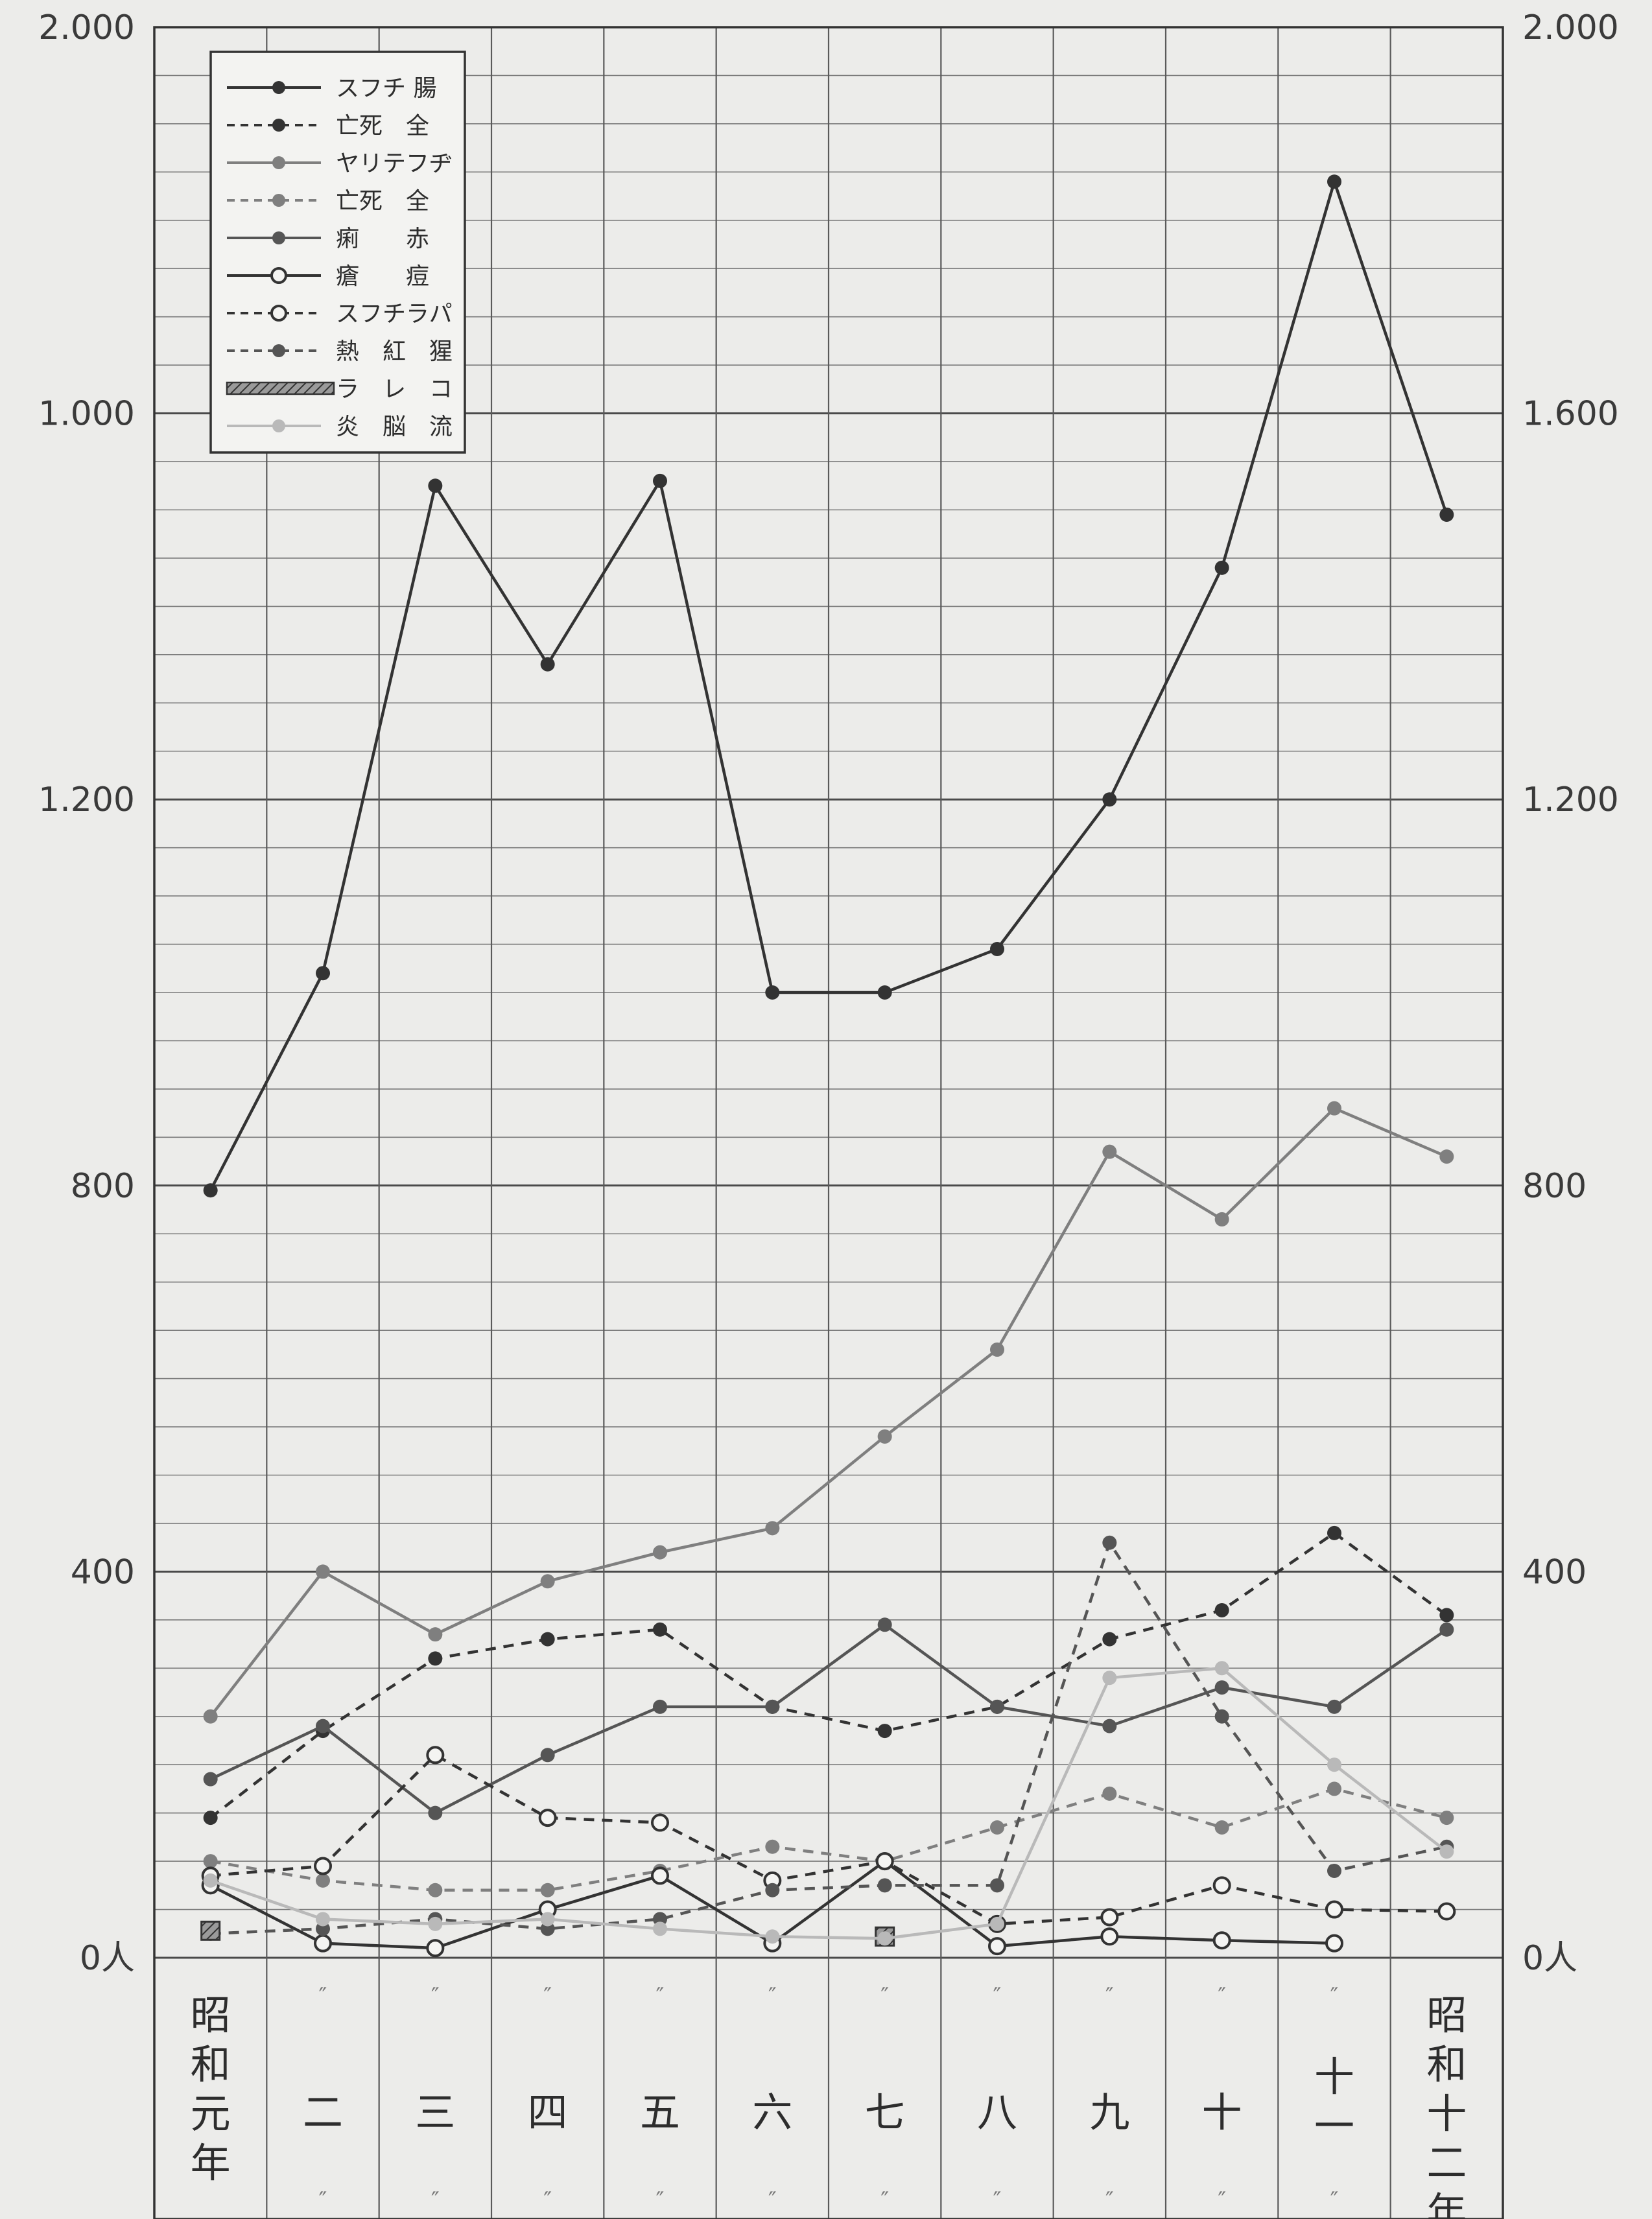 The width and height of the screenshot is (1652, 2219). Describe the element at coordinates (548, 2112) in the screenshot. I see `x-category-char: 四` at that location.